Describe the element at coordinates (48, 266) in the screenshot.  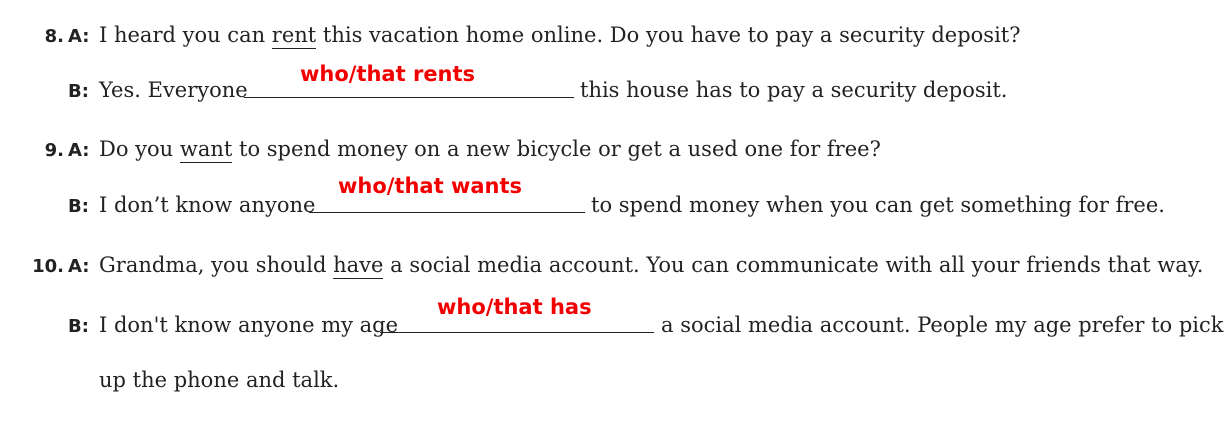
I see `item-number: 10.` at that location.